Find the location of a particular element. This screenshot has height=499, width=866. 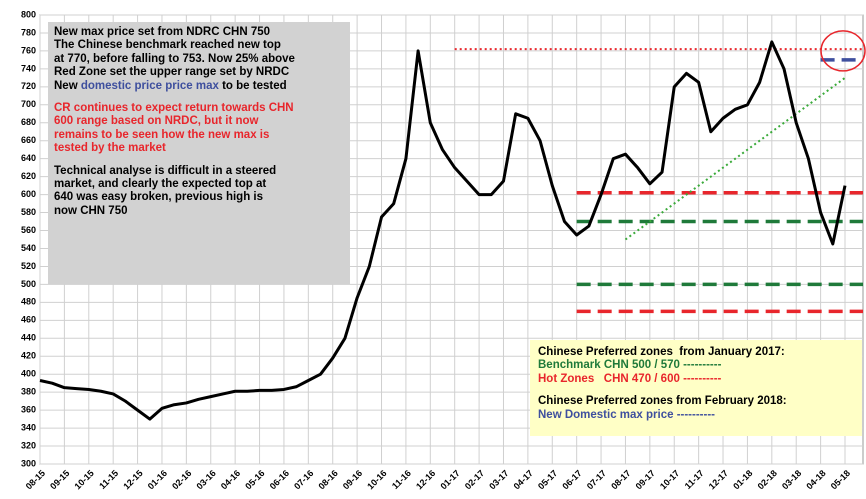

y-tick-label: 580 is located at coordinates (28, 212).